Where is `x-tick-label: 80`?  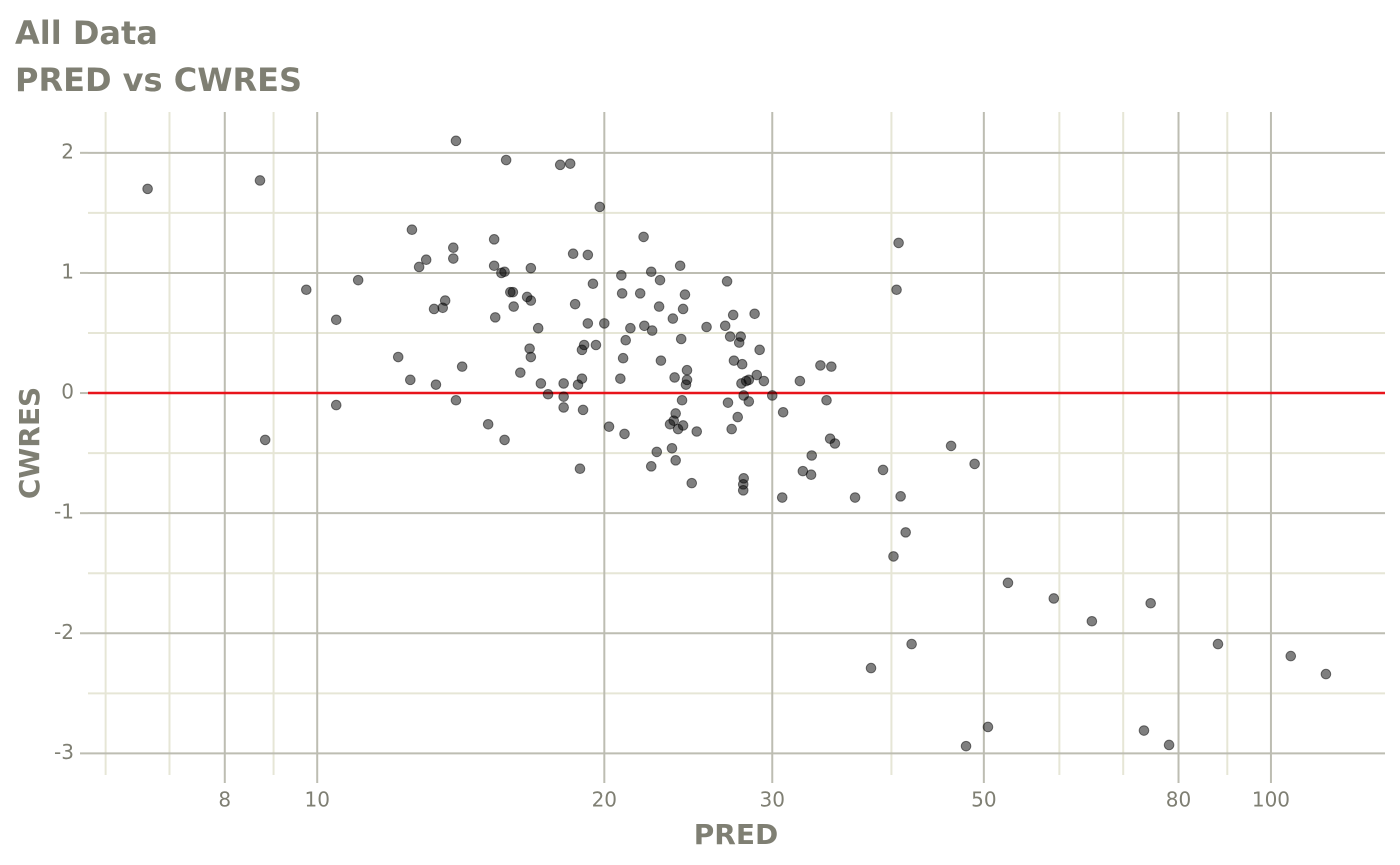
x-tick-label: 80 is located at coordinates (1178, 800).